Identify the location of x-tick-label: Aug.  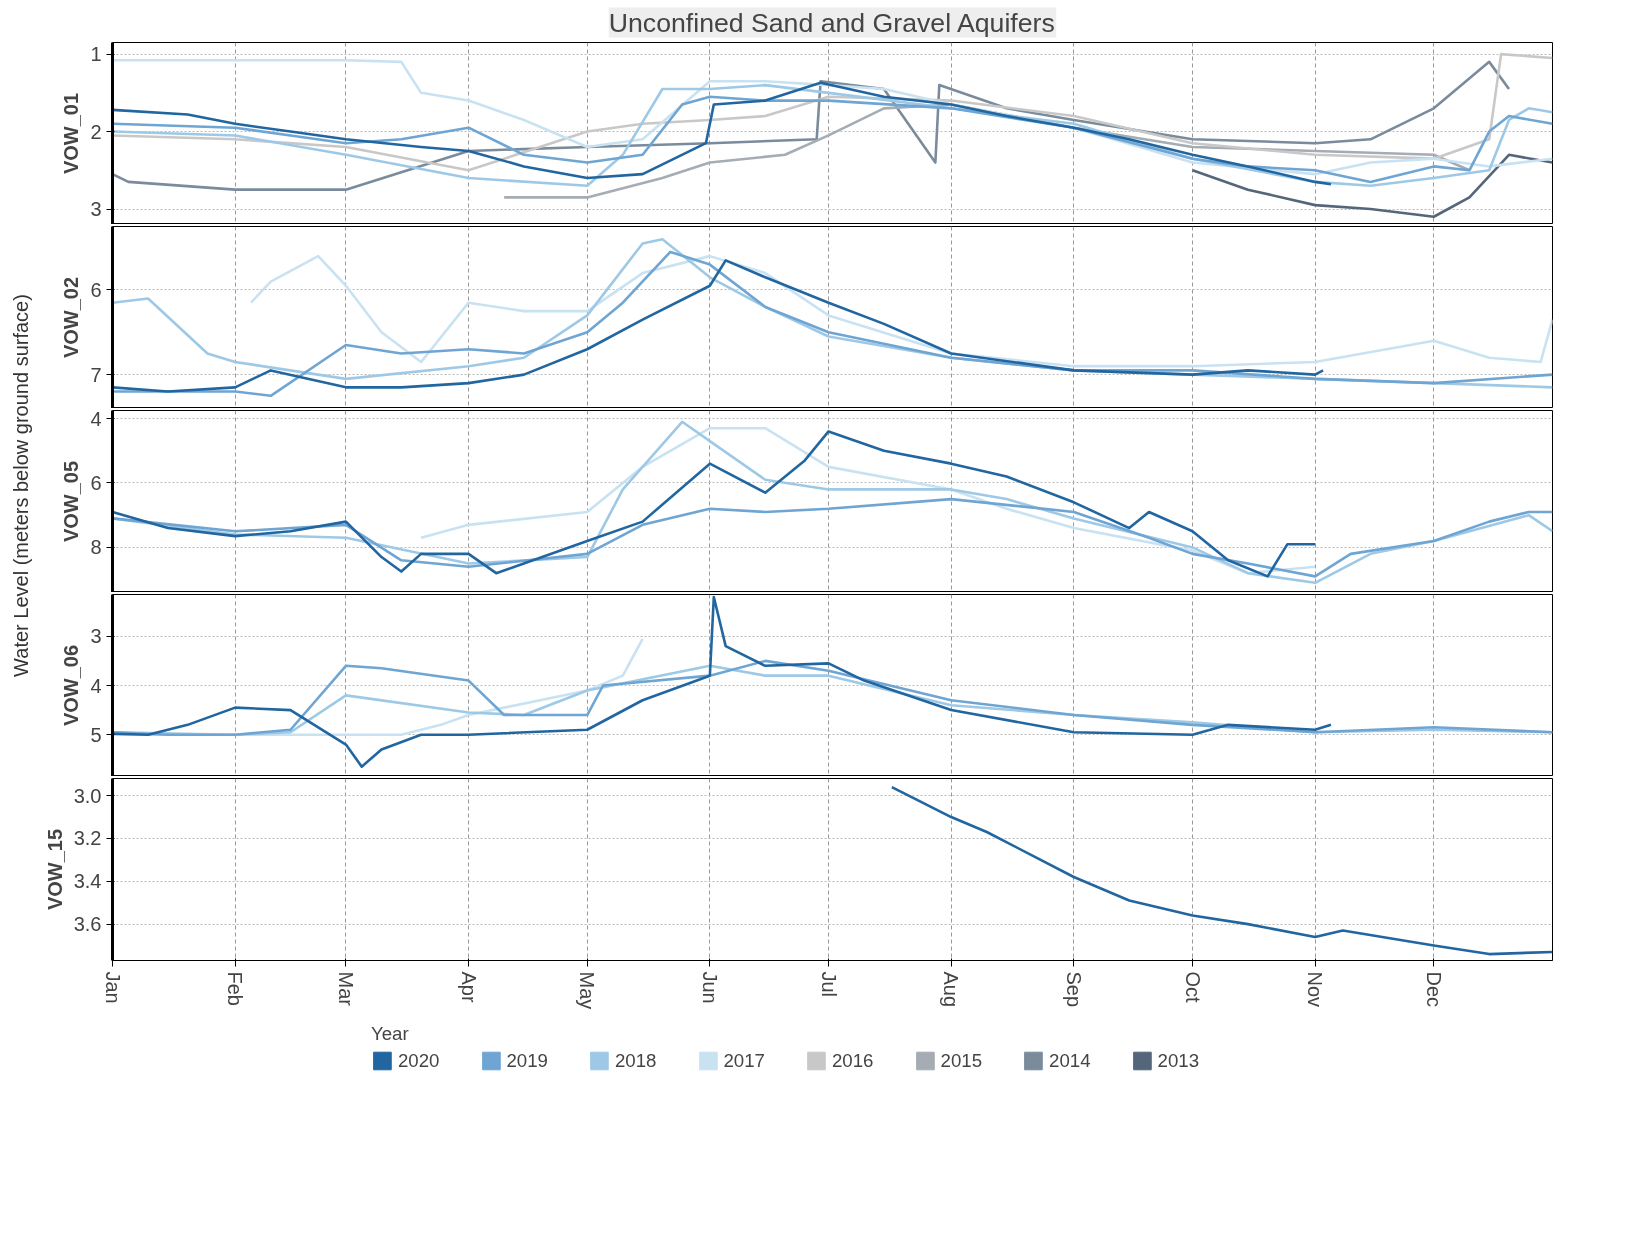
(951, 989).